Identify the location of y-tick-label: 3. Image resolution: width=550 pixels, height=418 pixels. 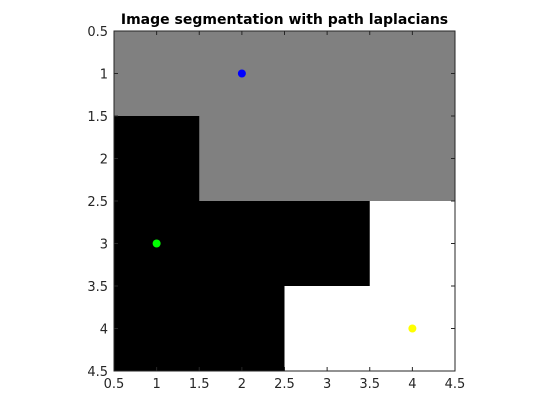
(104, 245).